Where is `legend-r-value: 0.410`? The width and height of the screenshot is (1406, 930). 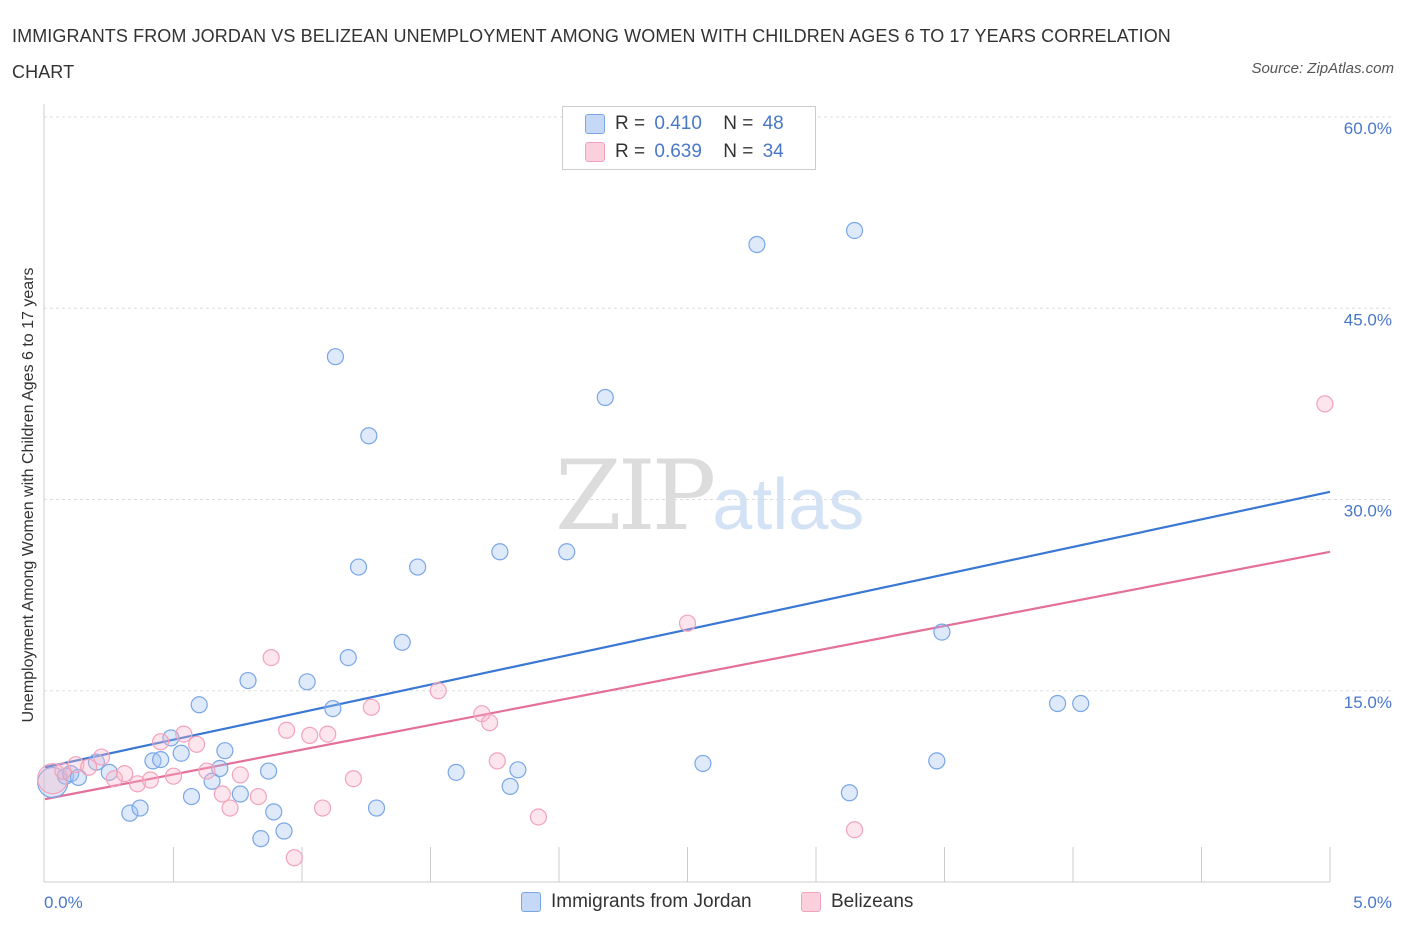 legend-r-value: 0.410 is located at coordinates (678, 123).